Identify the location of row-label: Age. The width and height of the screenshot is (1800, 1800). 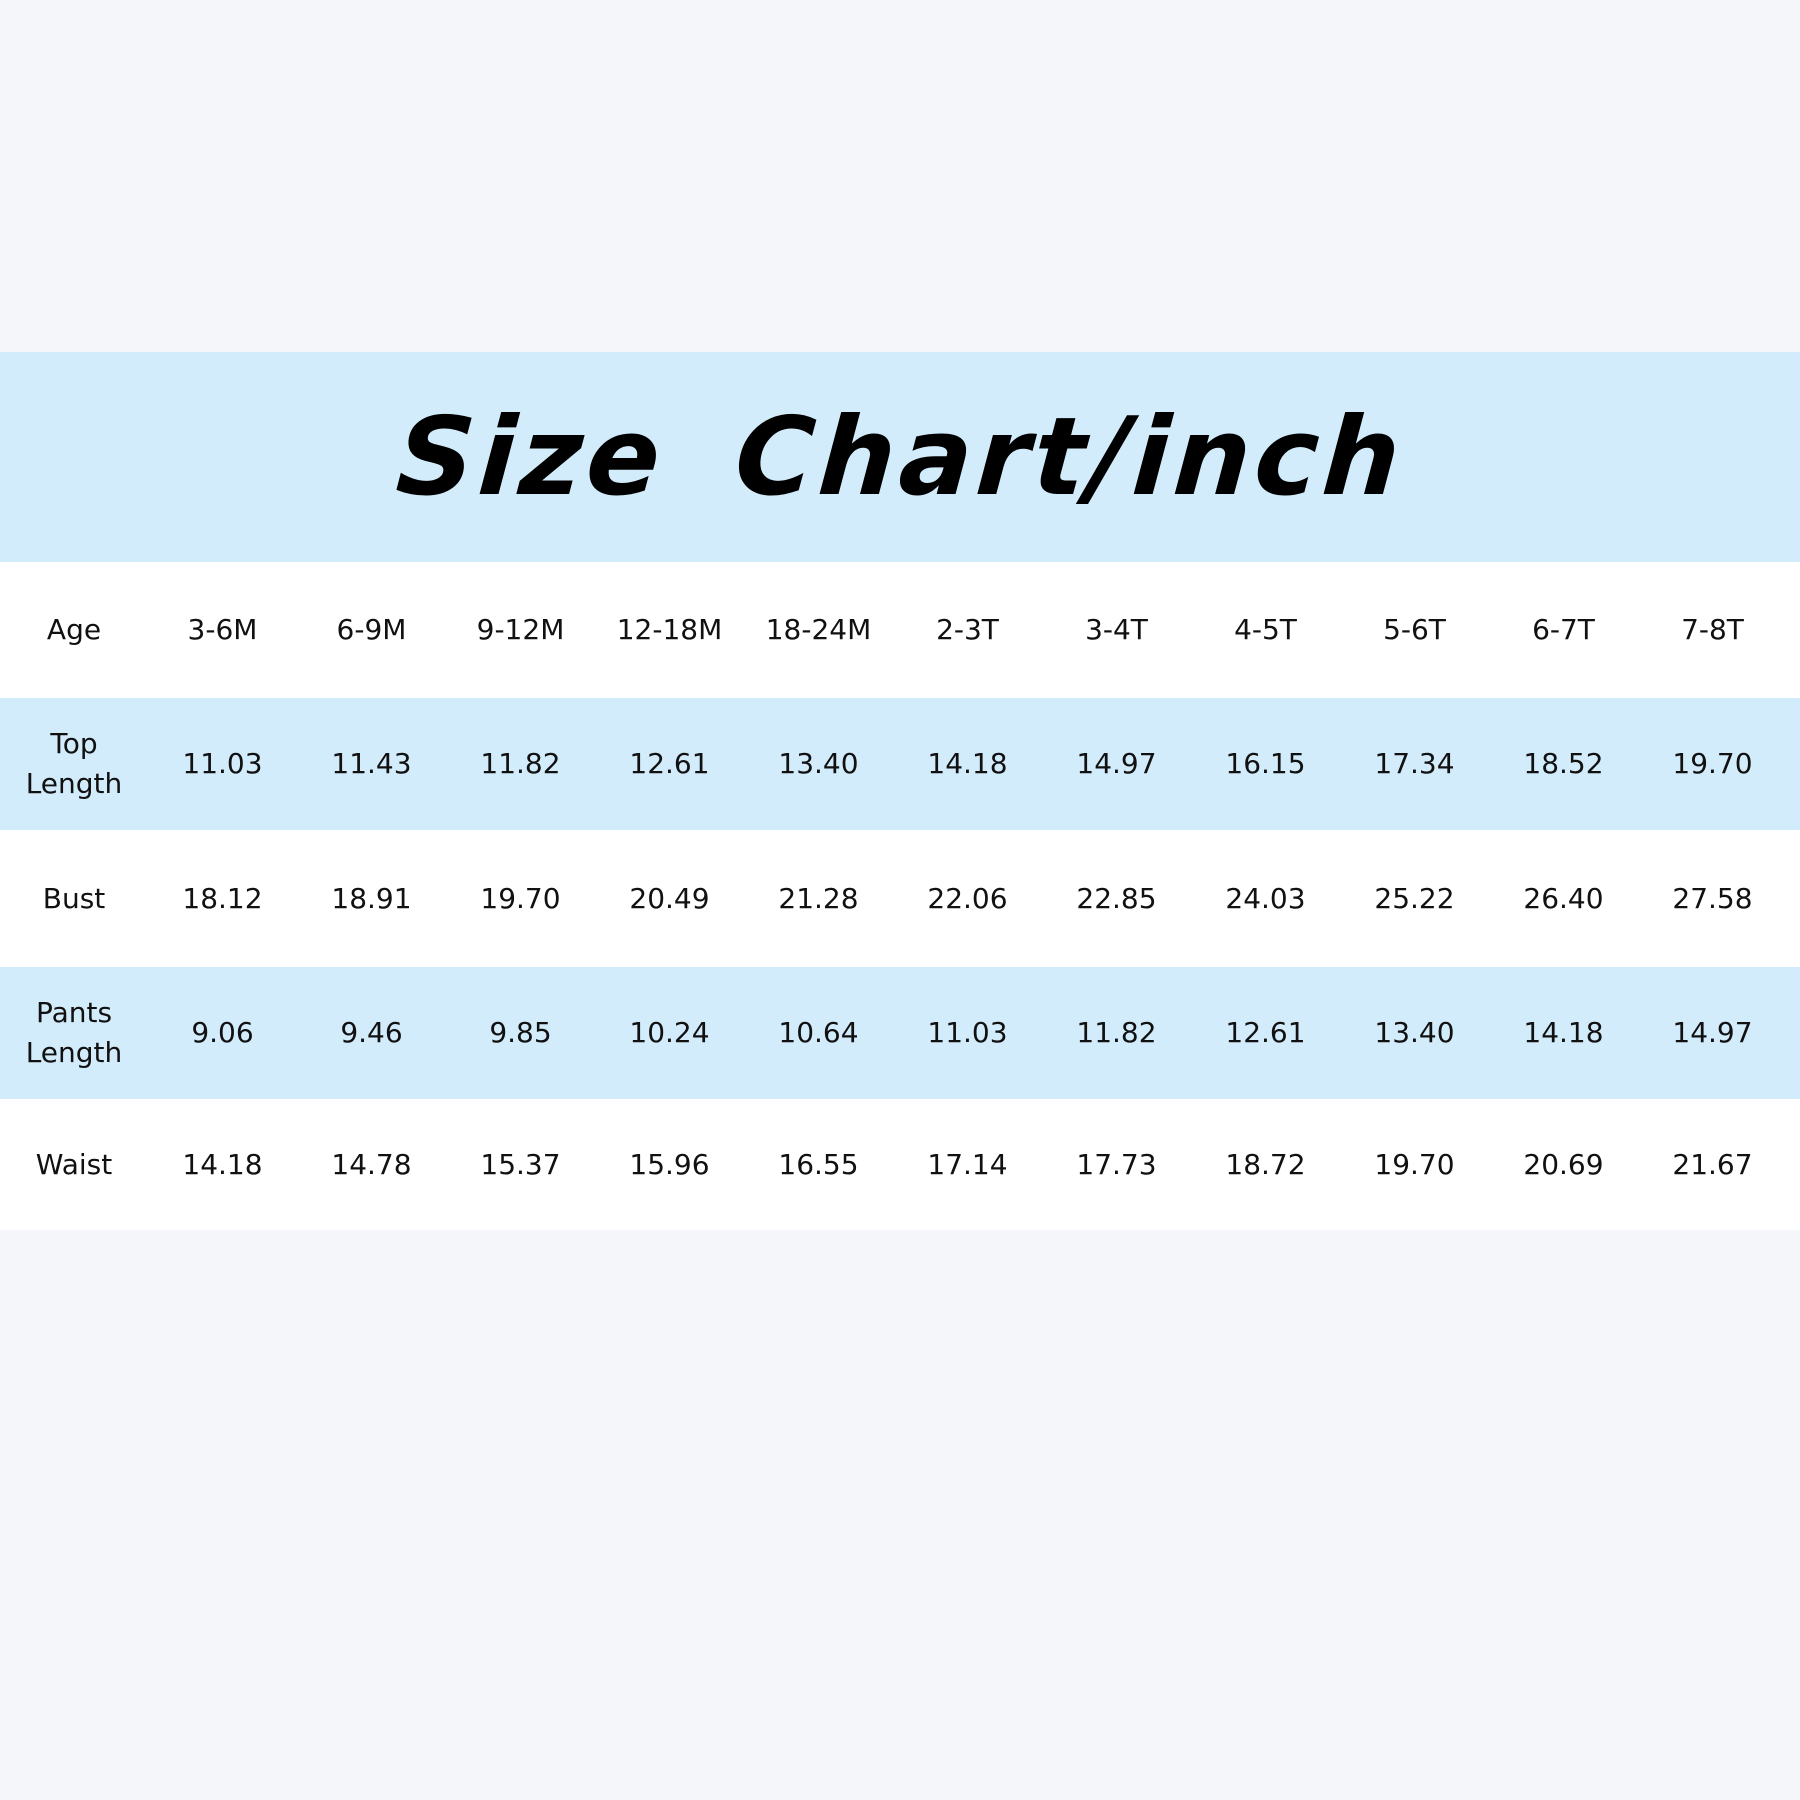
(74, 629).